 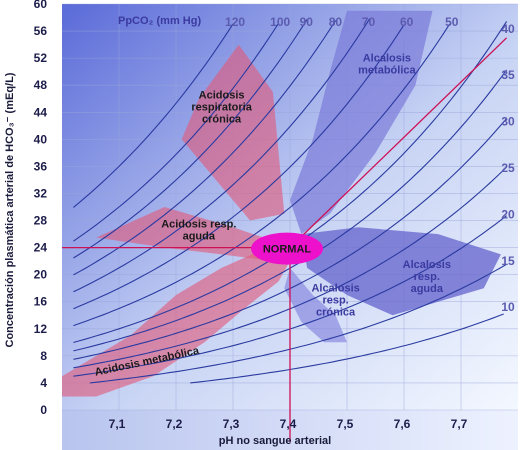 What do you see at coordinates (280, 22) in the screenshot?
I see `pco2-label-100: 100` at bounding box center [280, 22].